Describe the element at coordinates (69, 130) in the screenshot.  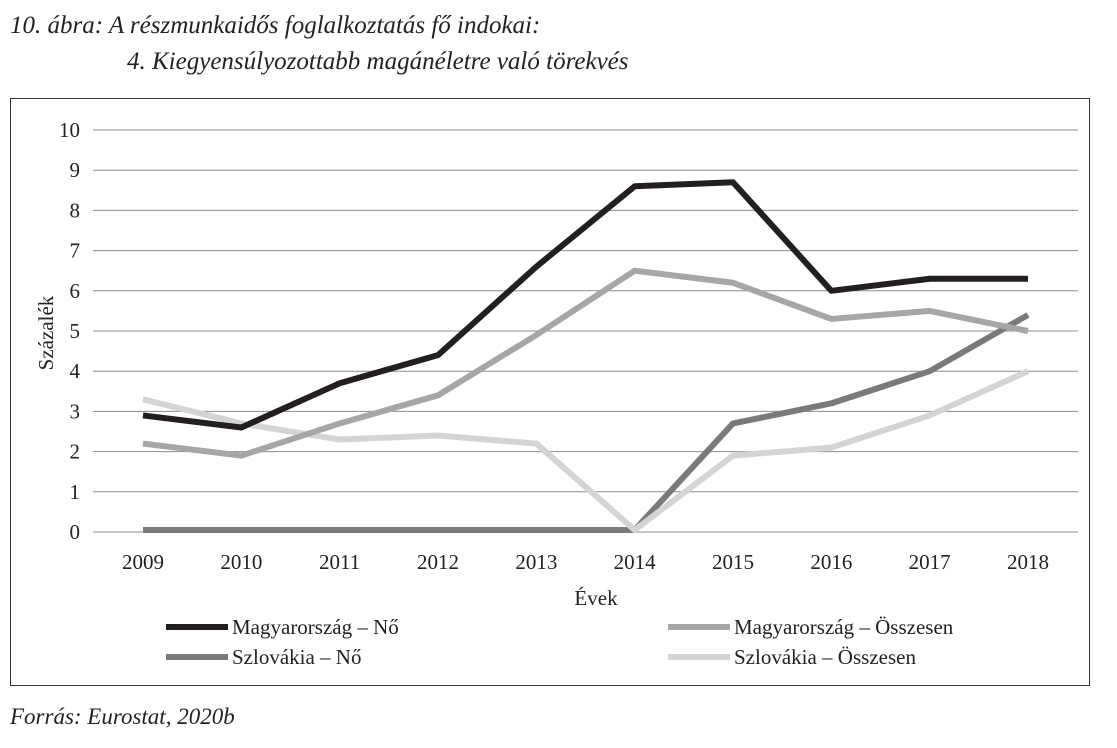
I see `y-tick-label: 10` at that location.